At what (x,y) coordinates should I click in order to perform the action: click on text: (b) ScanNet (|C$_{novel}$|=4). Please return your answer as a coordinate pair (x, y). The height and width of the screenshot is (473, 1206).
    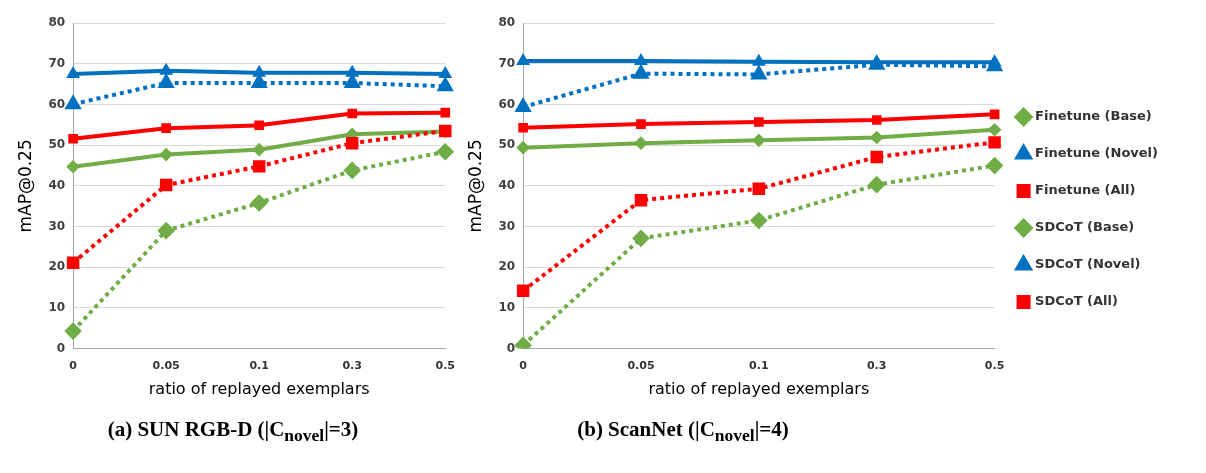
    Looking at the image, I should click on (683, 432).